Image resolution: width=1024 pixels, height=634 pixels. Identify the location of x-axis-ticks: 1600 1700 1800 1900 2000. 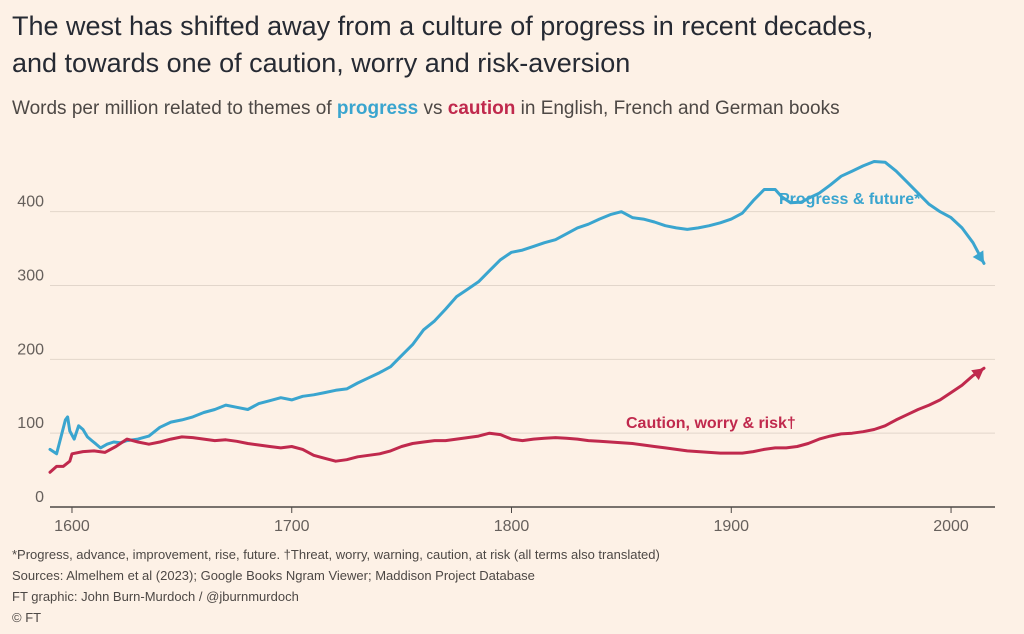
(511, 521).